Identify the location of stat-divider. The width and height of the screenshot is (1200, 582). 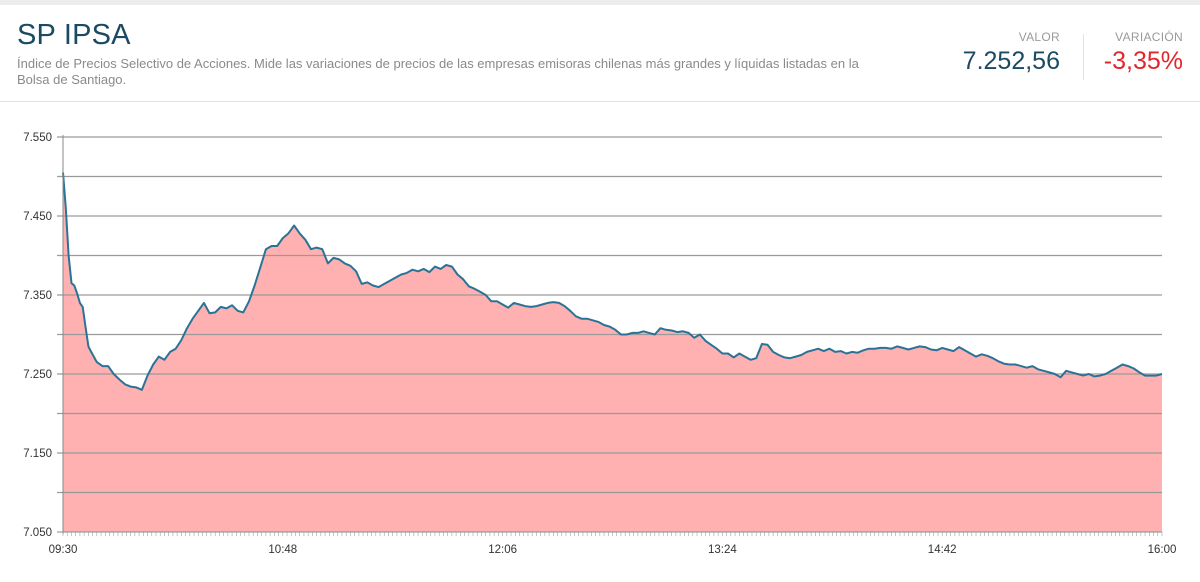
(1083, 57).